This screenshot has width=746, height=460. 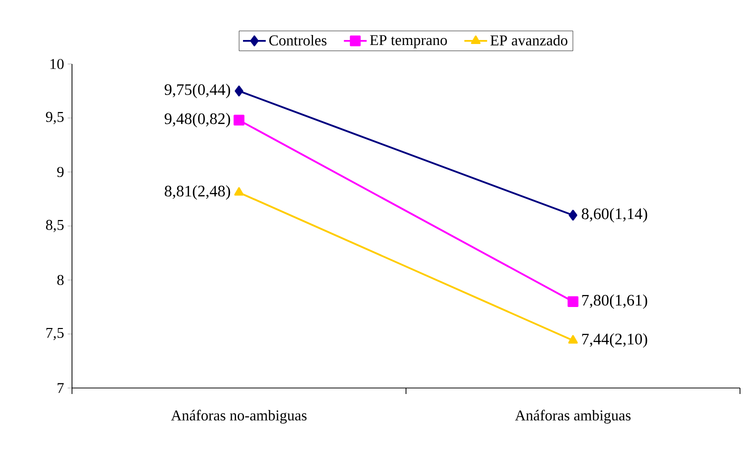 What do you see at coordinates (61, 388) in the screenshot?
I see `y-tick-label: 7` at bounding box center [61, 388].